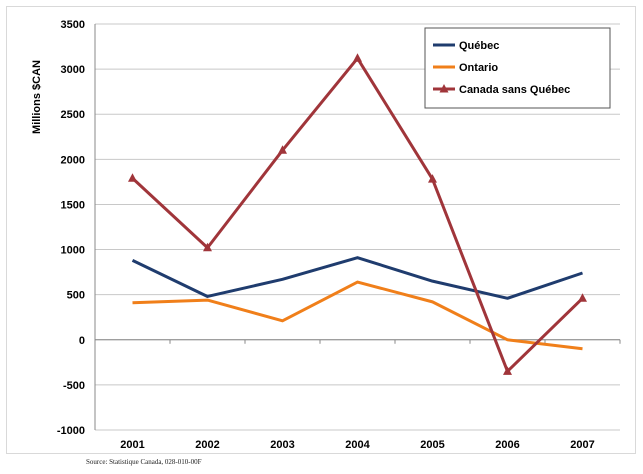 This screenshot has width=643, height=474. I want to click on x-tick-label: 2006, so click(507, 445).